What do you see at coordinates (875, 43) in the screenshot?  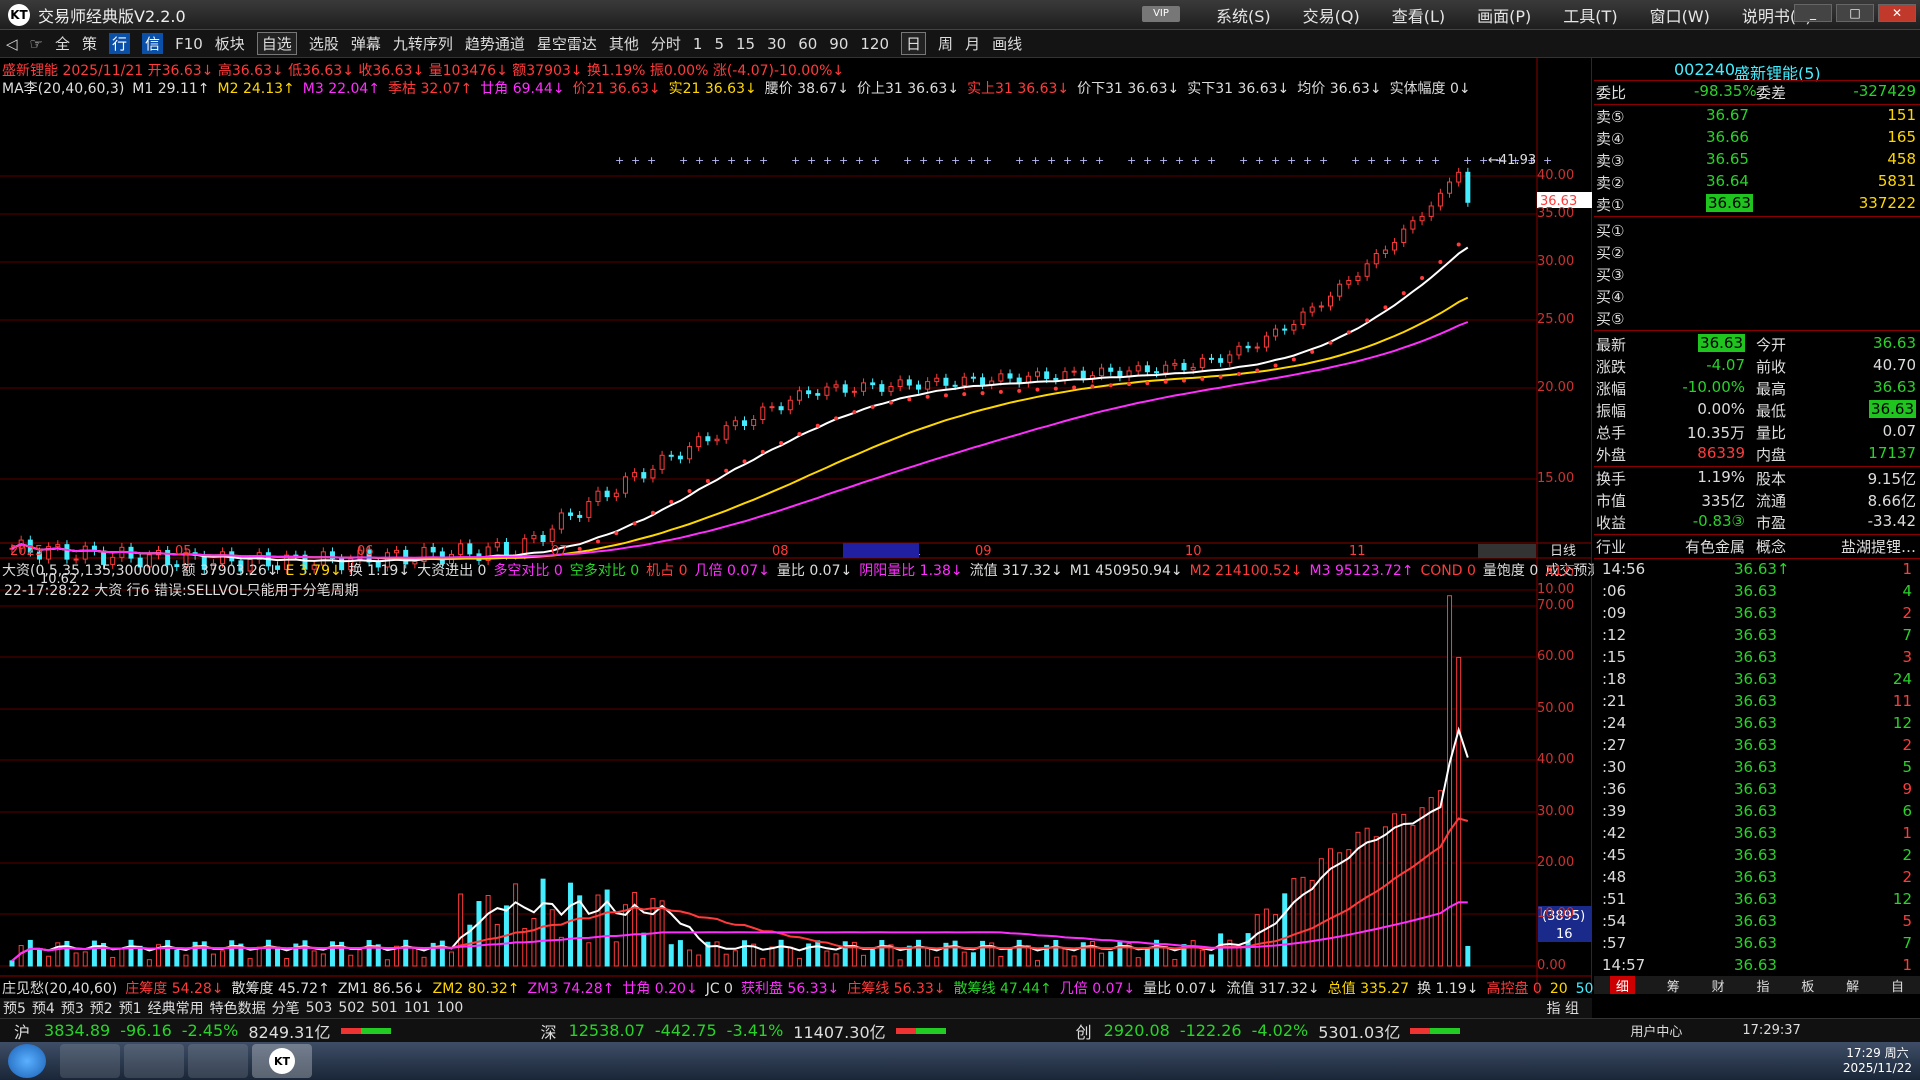 I see `toolbar-item-20: 120` at bounding box center [875, 43].